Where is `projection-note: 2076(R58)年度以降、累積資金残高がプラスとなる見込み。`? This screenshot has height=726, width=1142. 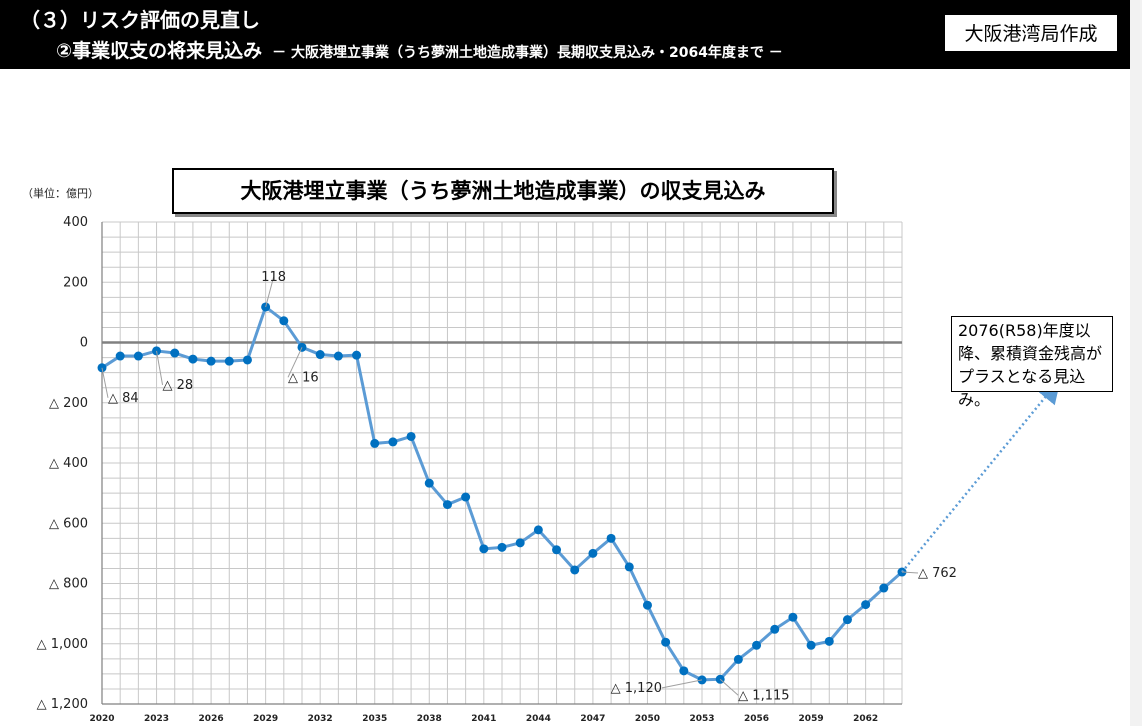
projection-note: 2076(R58)年度以降、累積資金残高がプラスとなる見込み。 is located at coordinates (1032, 362).